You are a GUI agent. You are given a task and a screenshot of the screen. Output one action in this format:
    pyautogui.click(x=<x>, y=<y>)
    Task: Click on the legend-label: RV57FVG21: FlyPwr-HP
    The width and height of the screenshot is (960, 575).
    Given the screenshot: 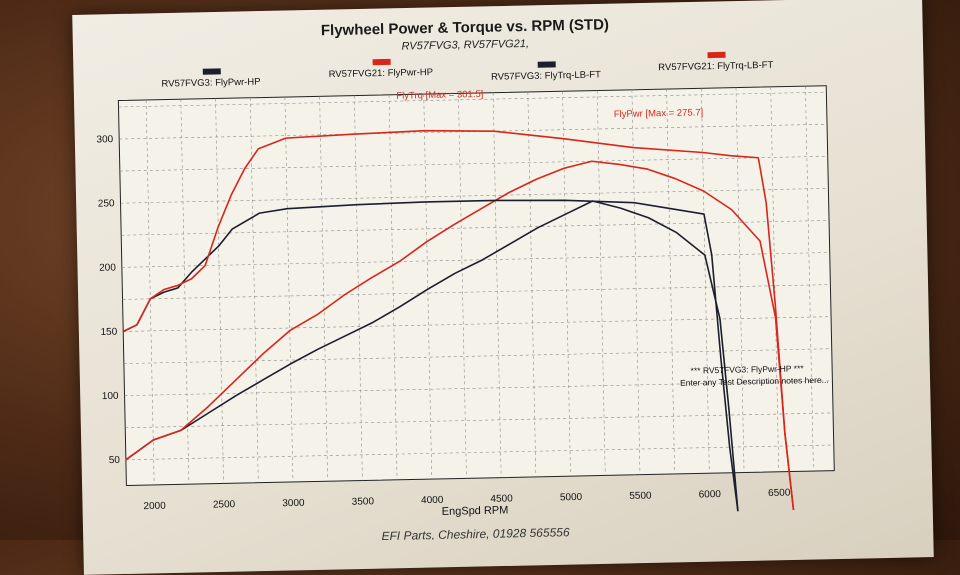 What is the action you would take?
    pyautogui.click(x=381, y=73)
    